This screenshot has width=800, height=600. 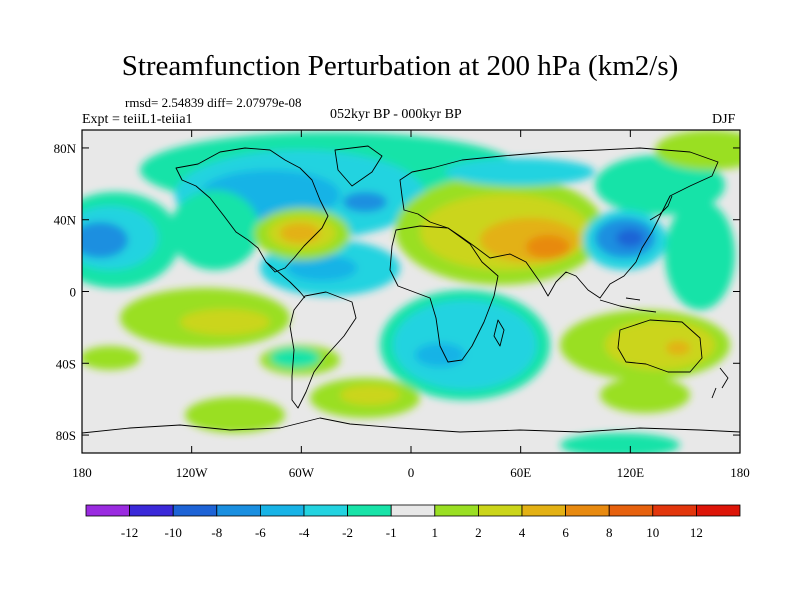 I want to click on anomaly-north-america-center, so click(x=365, y=202).